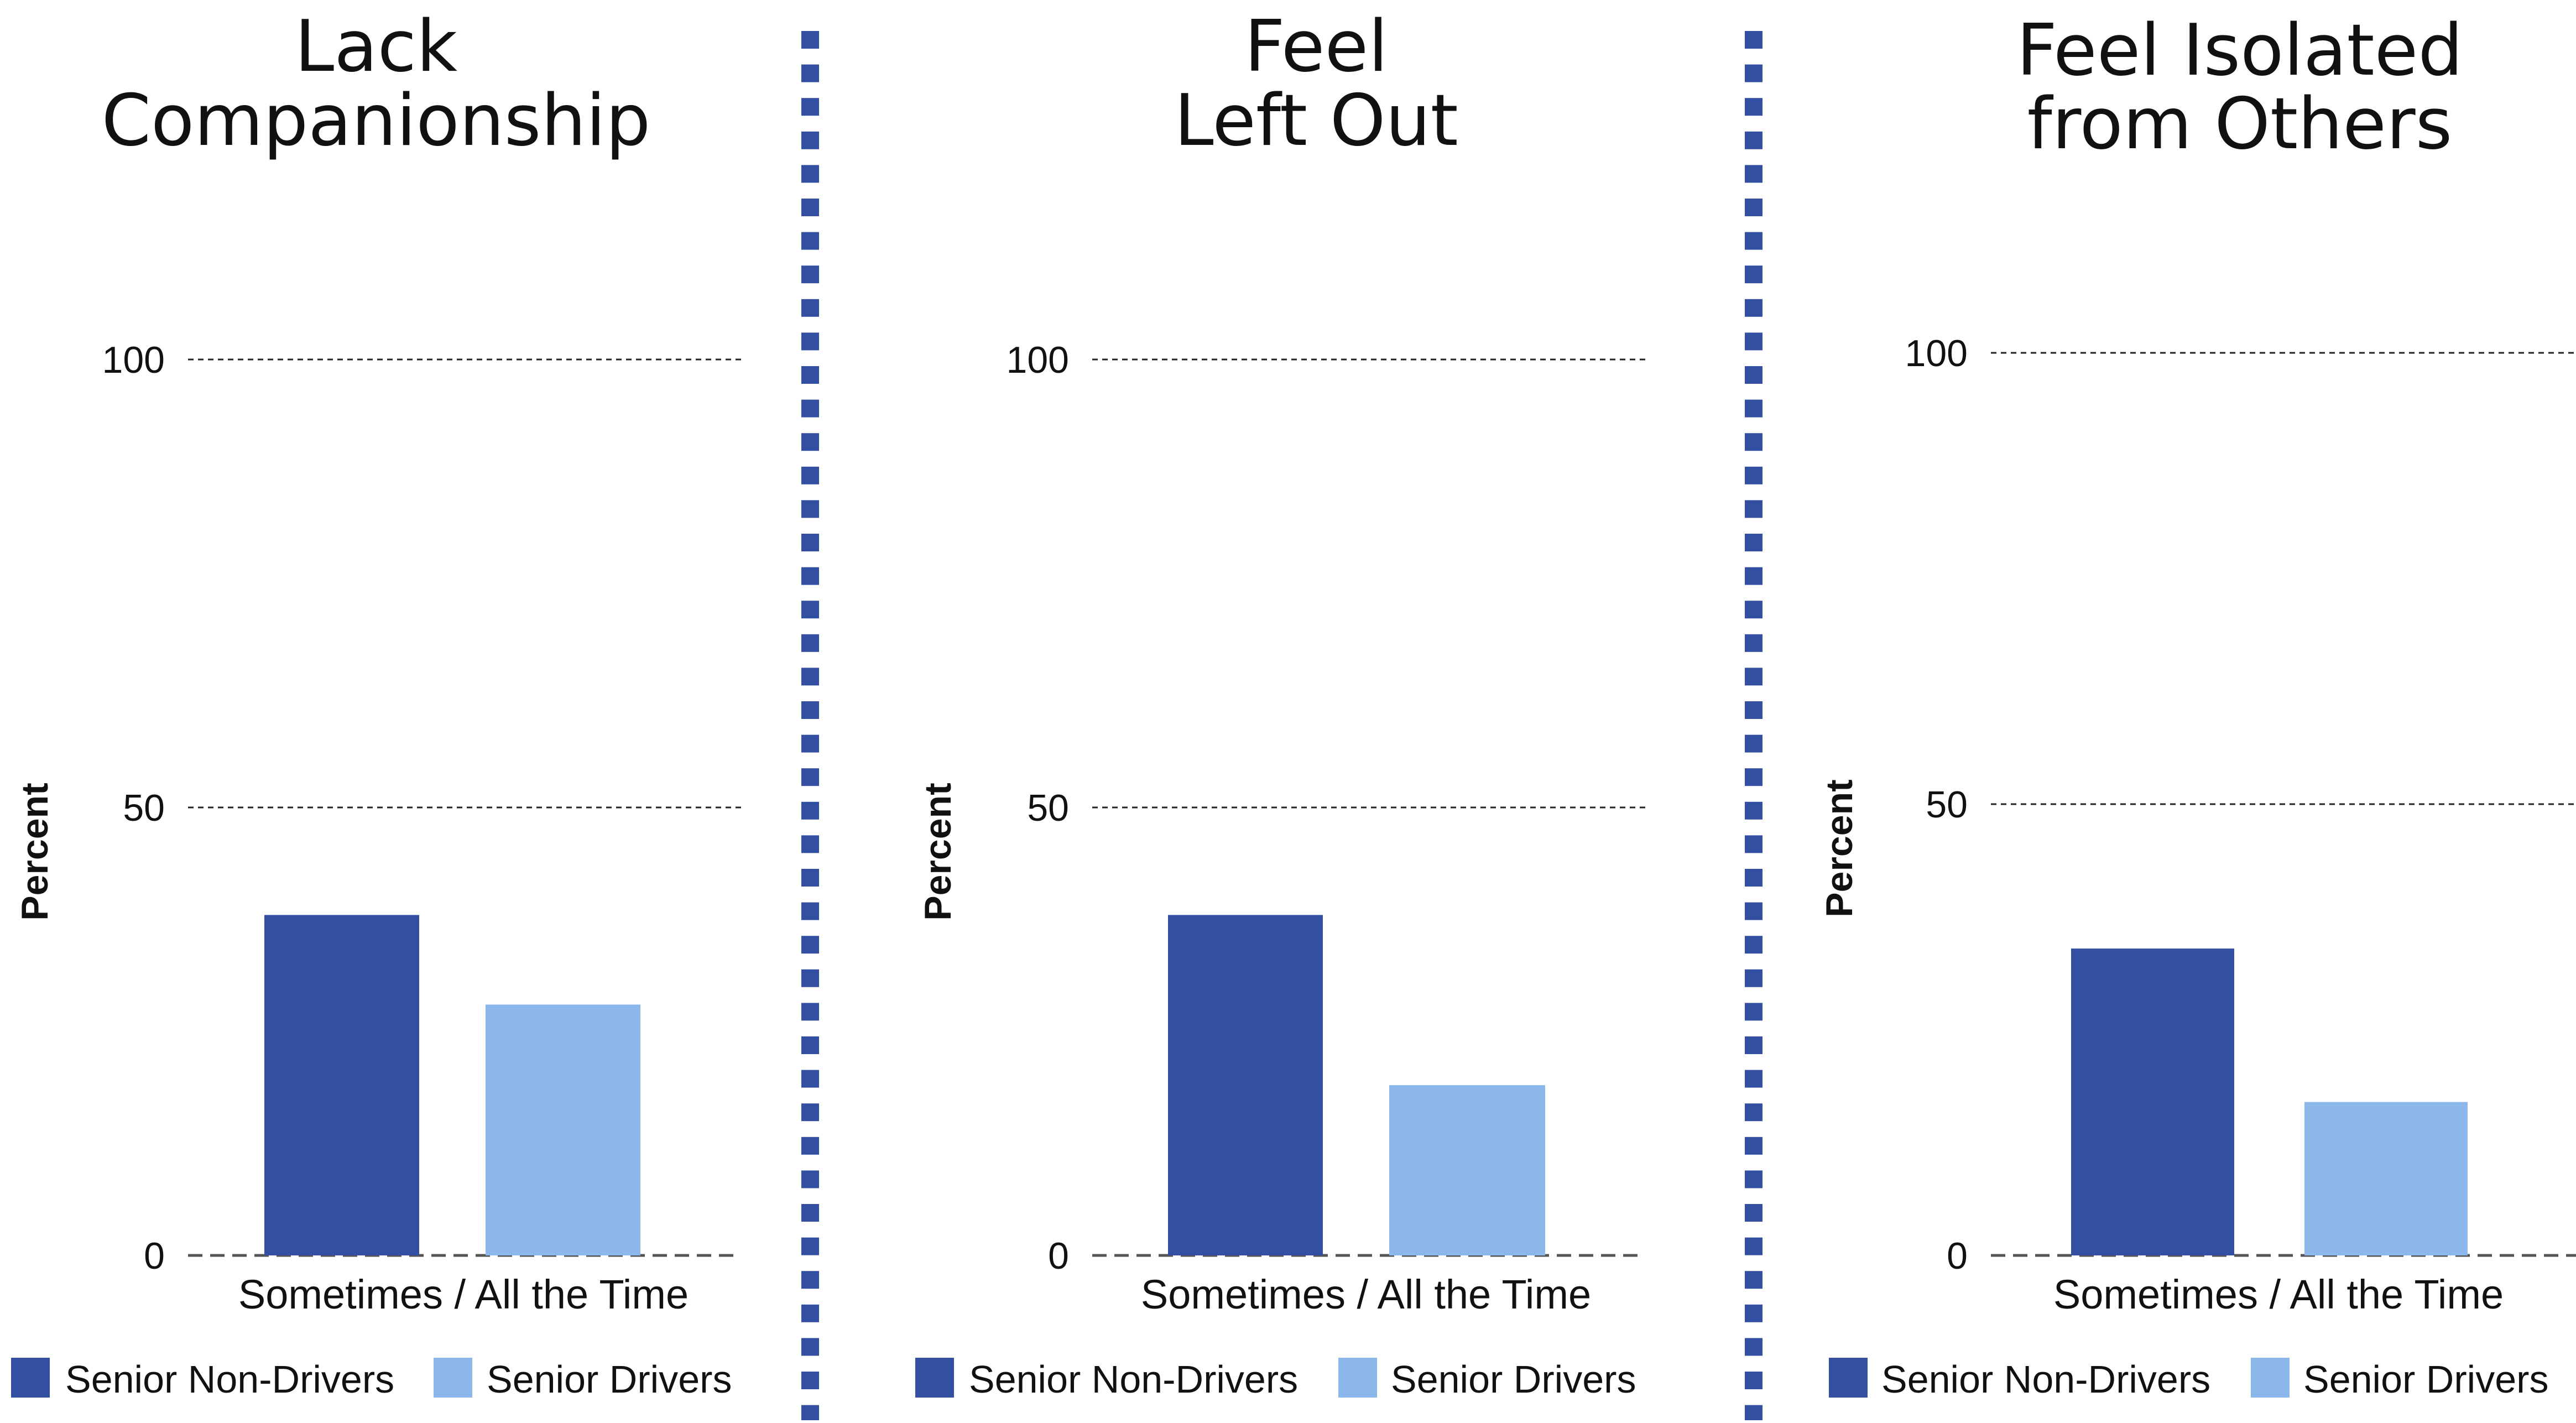 This screenshot has width=2576, height=1423. What do you see at coordinates (1947, 805) in the screenshot?
I see `y-tick-label: 50` at bounding box center [1947, 805].